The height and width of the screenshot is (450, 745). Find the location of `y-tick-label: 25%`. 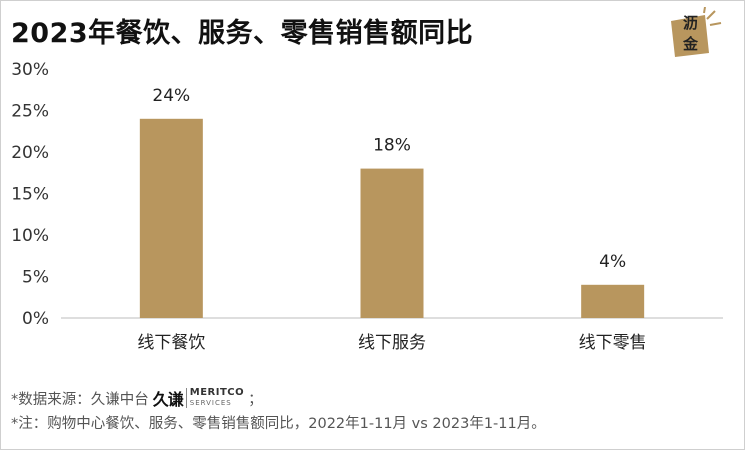

y-tick-label: 25% is located at coordinates (30, 112).